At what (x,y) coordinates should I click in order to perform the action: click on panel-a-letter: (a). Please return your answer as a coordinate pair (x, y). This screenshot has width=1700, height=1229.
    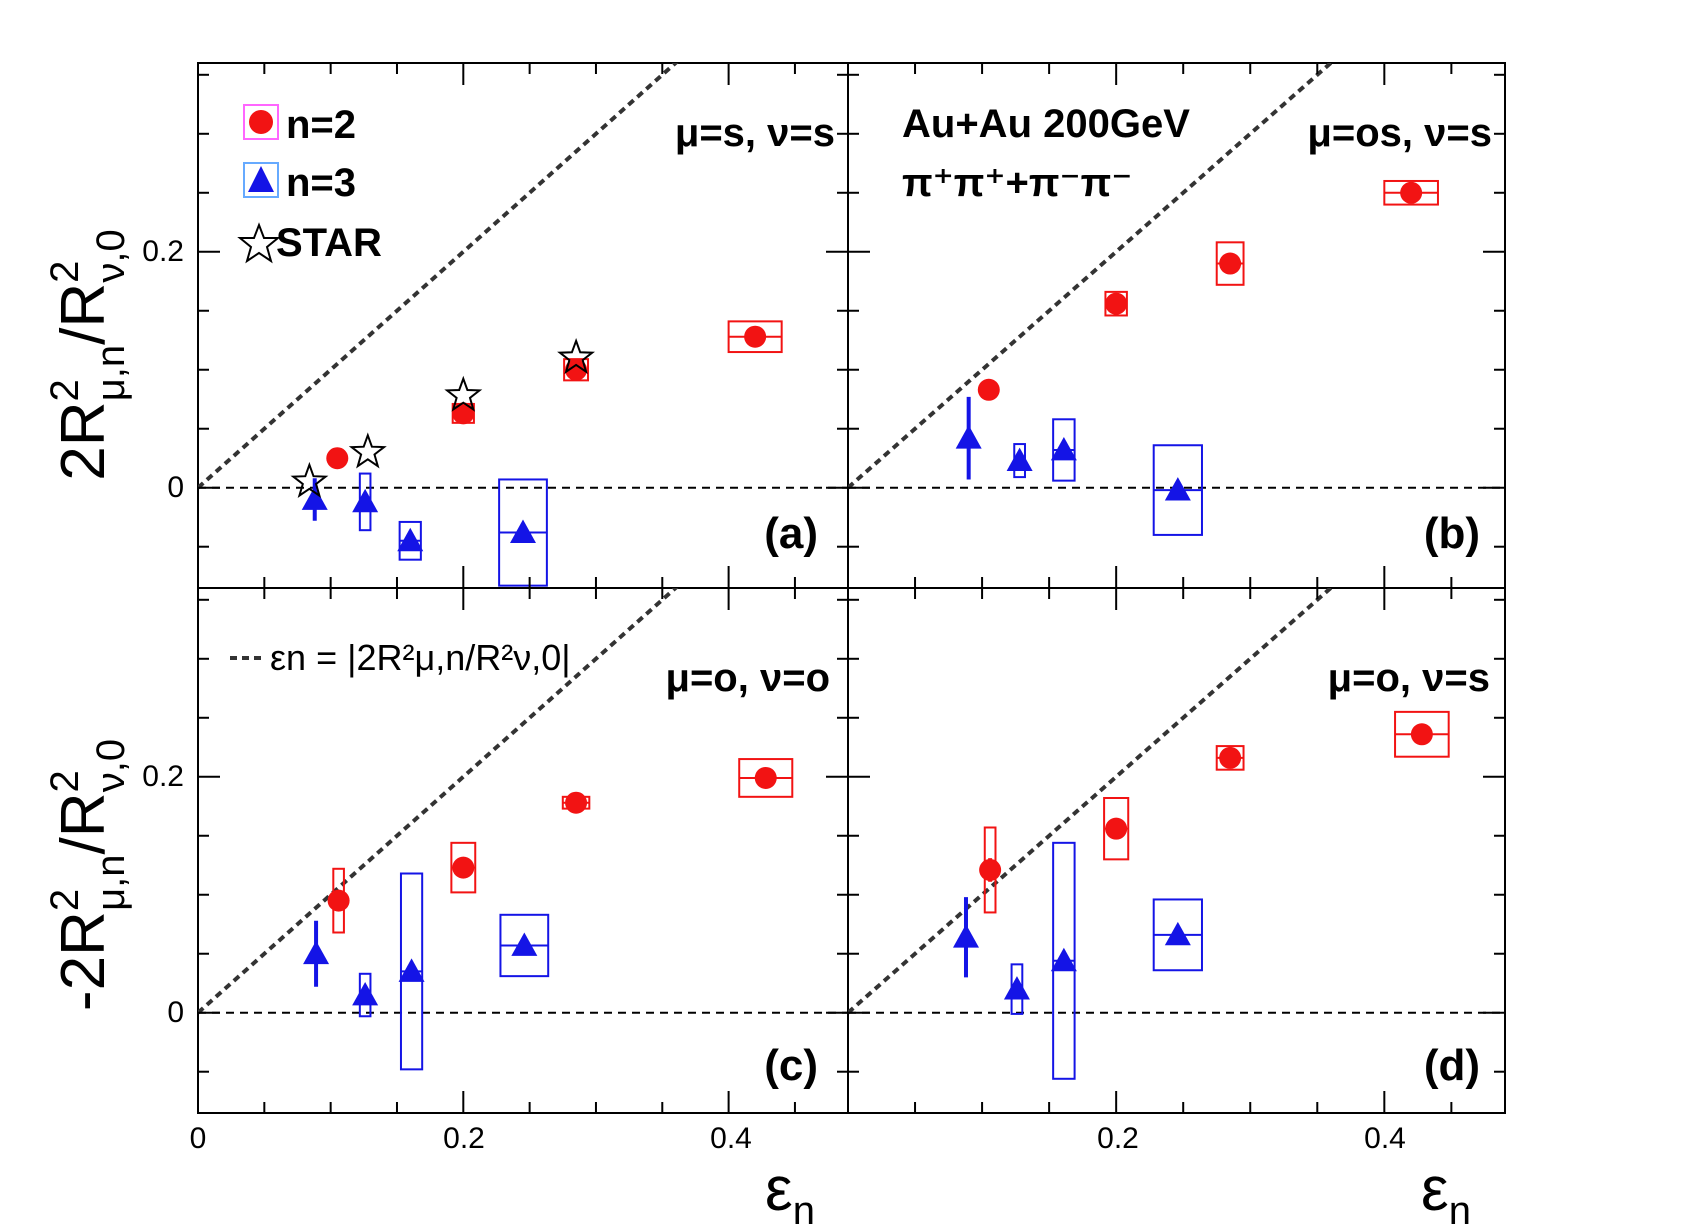
    Looking at the image, I should click on (791, 533).